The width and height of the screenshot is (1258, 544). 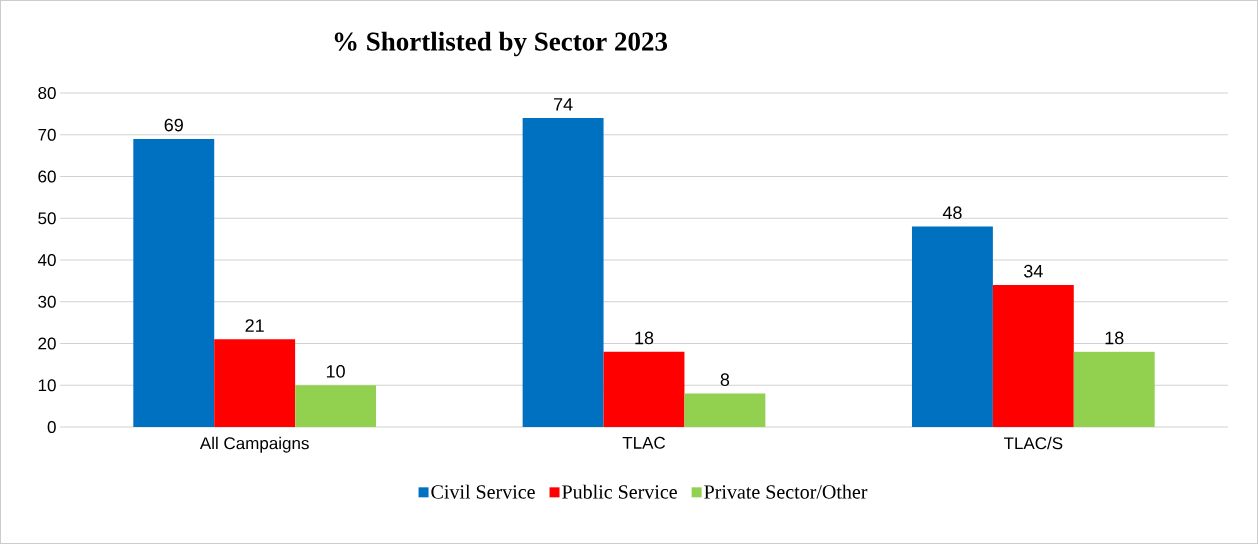 I want to click on y-tick-label: 20, so click(x=47, y=343).